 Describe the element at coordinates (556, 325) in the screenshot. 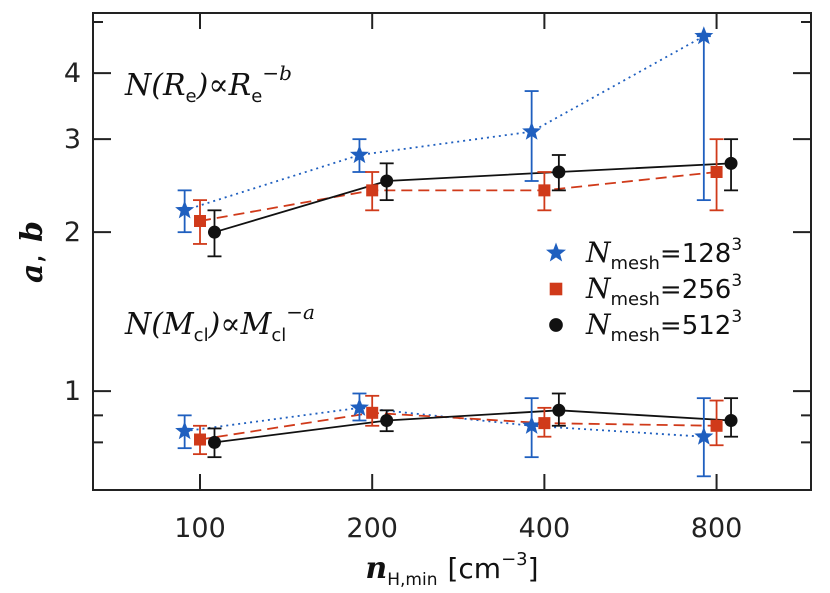

I see `legend-marker-circle` at that location.